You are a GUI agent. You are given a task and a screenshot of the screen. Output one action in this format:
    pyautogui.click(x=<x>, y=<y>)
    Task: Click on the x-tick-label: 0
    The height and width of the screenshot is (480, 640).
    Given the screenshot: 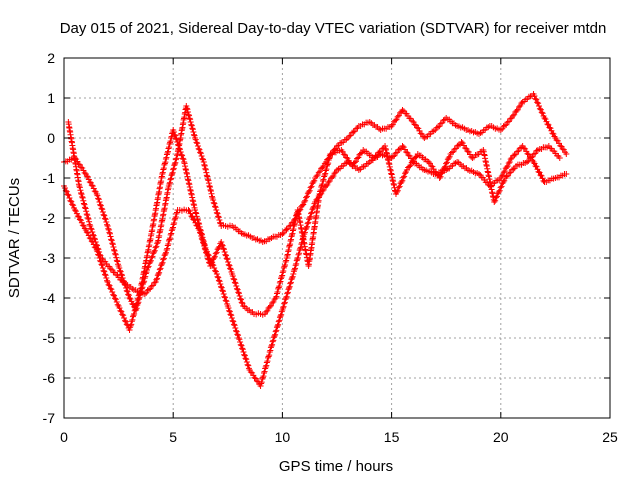 What is the action you would take?
    pyautogui.click(x=64, y=437)
    